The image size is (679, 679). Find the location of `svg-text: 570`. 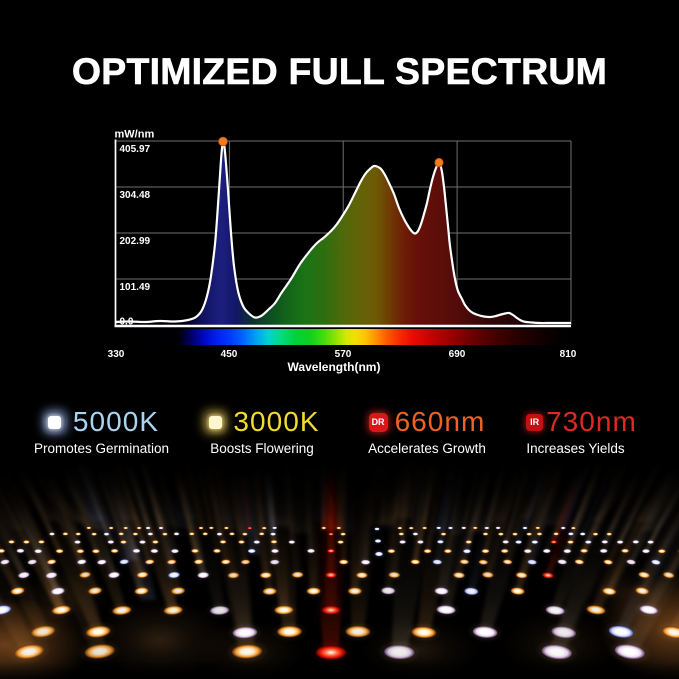

svg-text: 570 is located at coordinates (343, 354).